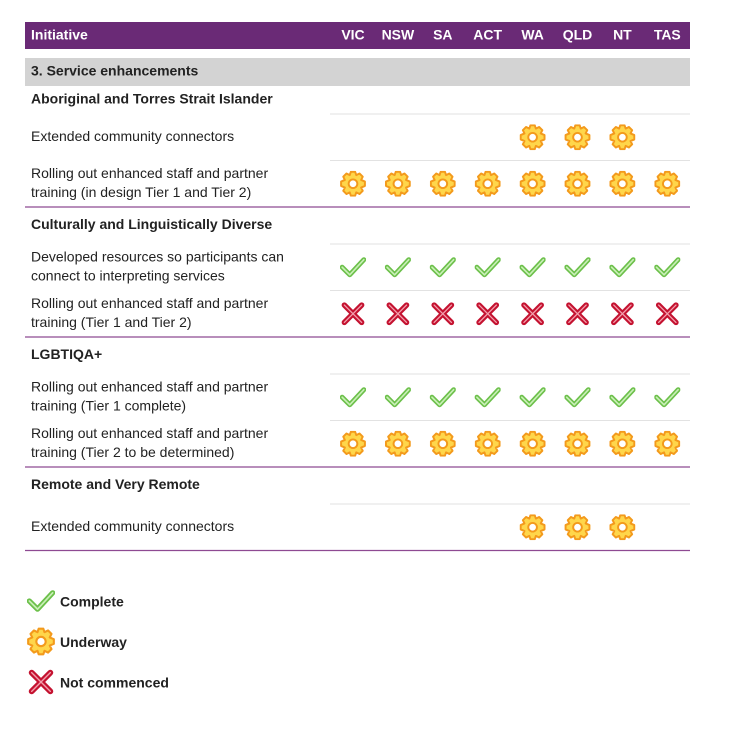 The image size is (731, 731). Describe the element at coordinates (157, 256) in the screenshot. I see `row-label: Developed resources so participants can` at that location.